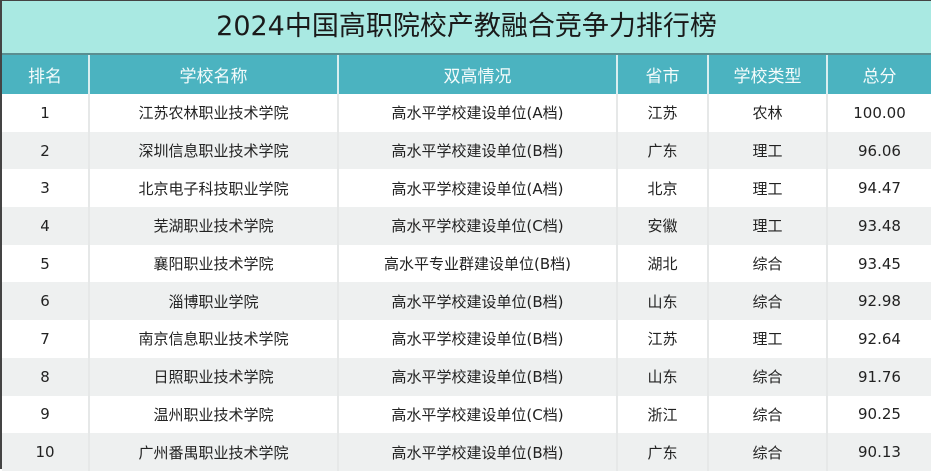  I want to click on cell-school-name: 淄博职业学院, so click(214, 301).